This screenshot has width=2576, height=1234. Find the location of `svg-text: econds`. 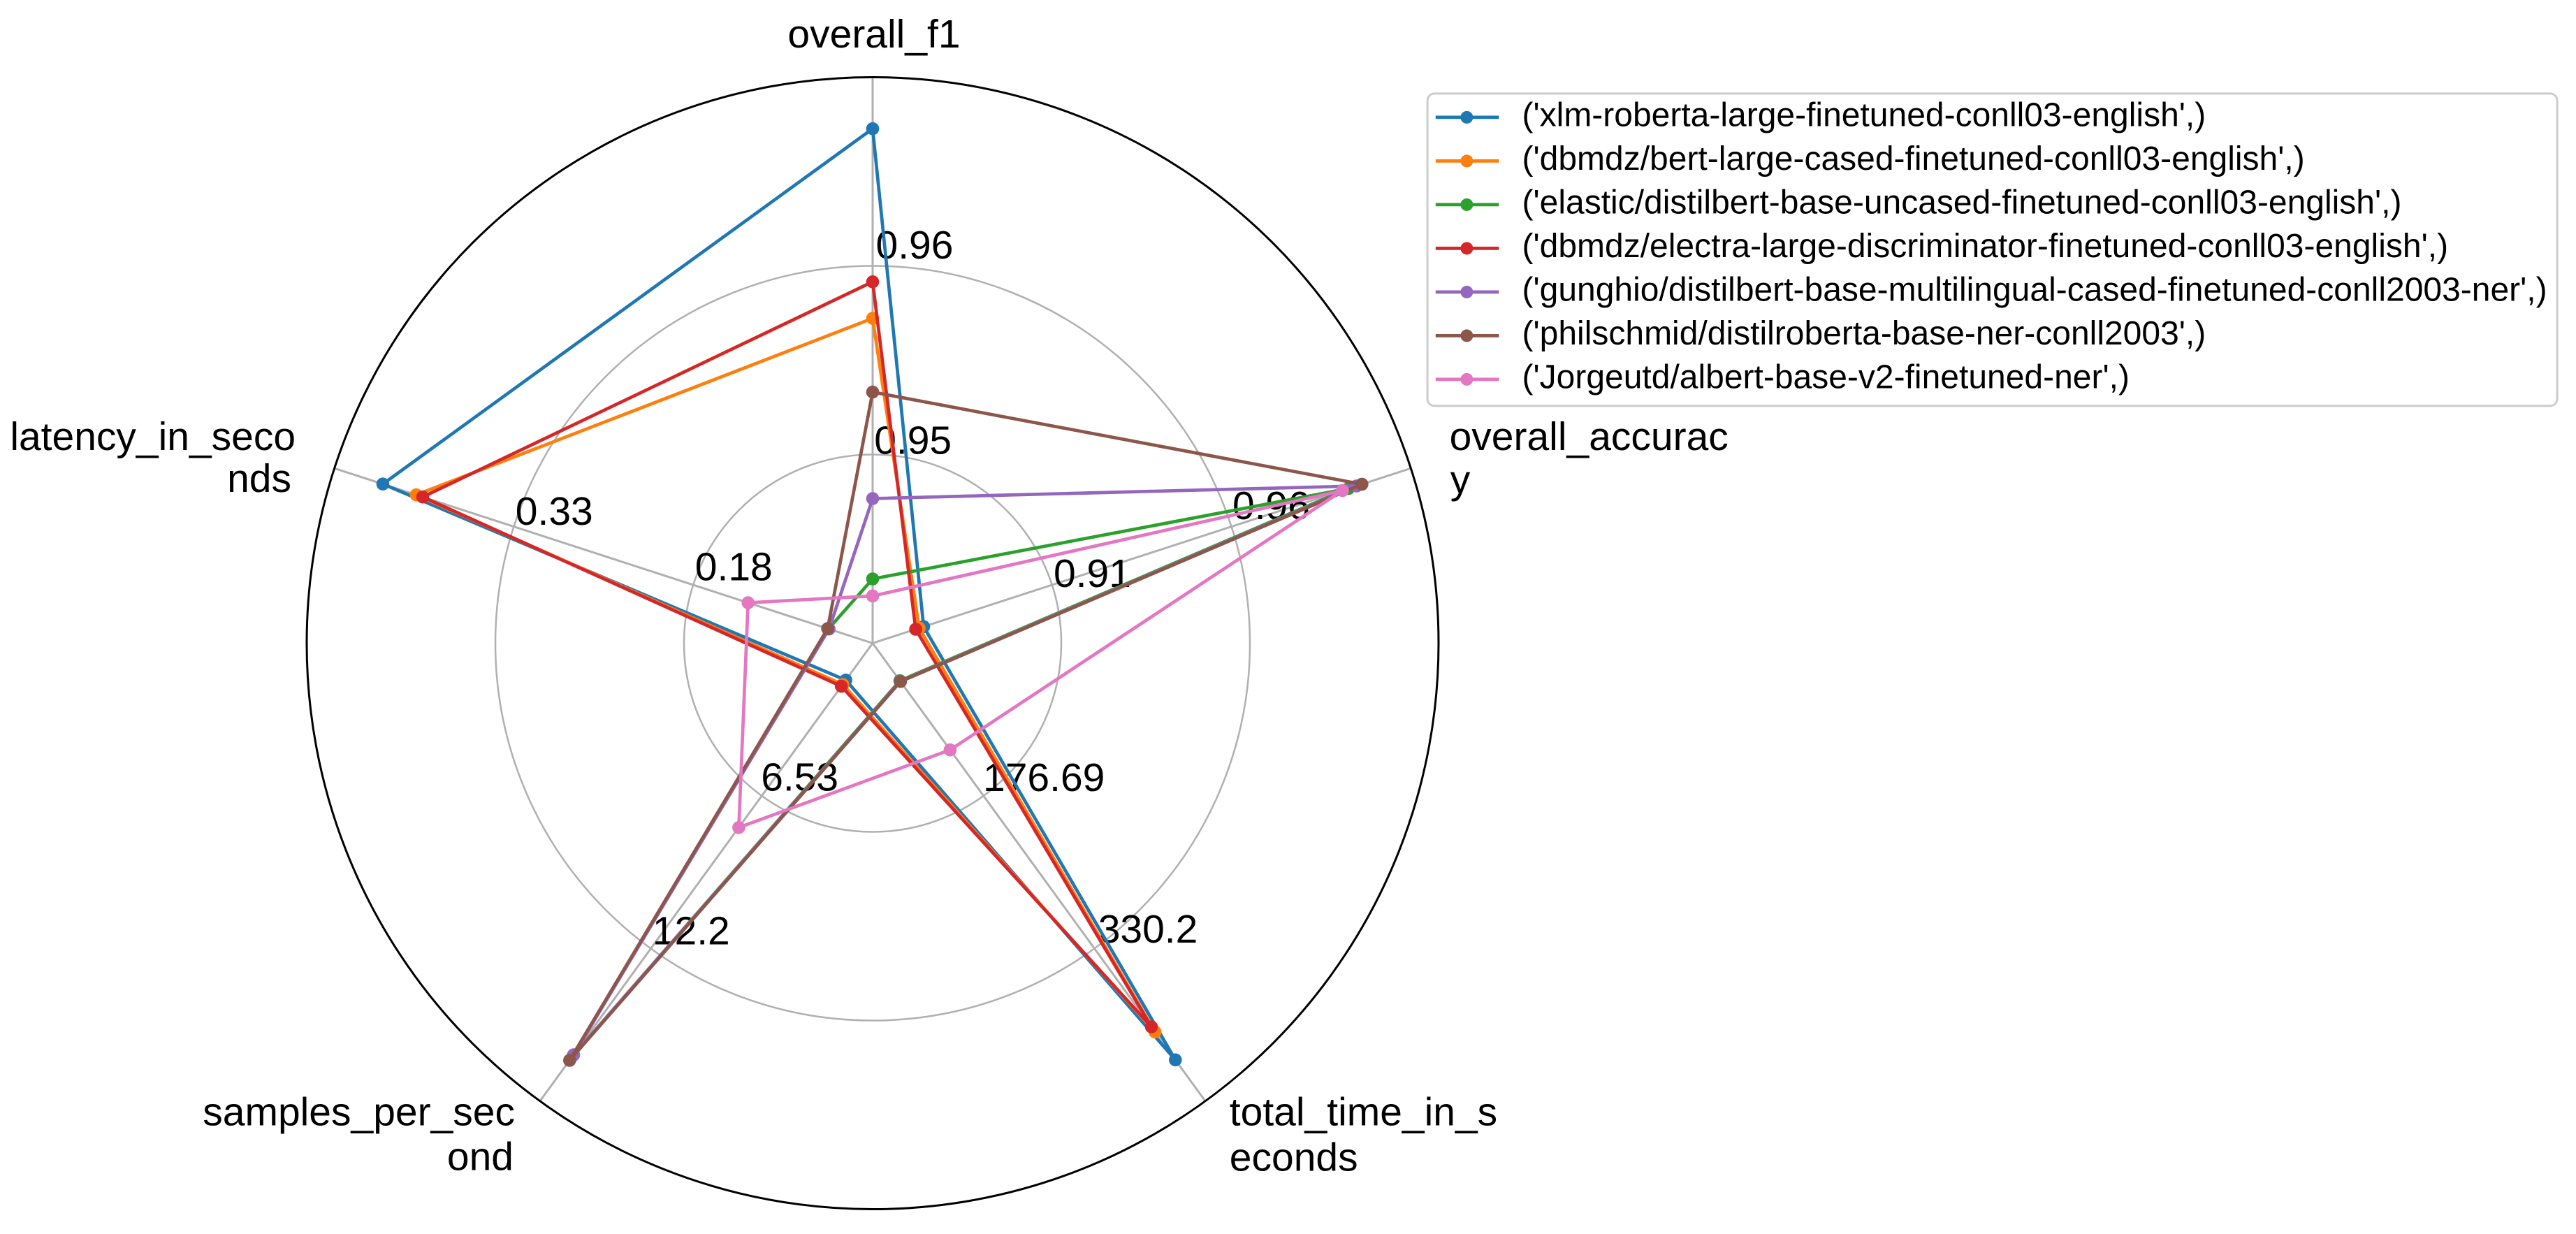

svg-text: econds is located at coordinates (1294, 1158).